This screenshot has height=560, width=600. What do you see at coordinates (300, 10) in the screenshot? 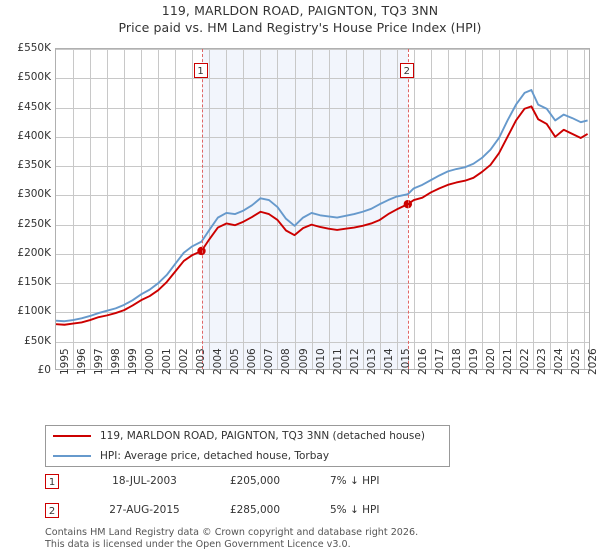
I see `title-line-1: 119, MARLDON ROAD, PAIGNTON, TQ3 3NN` at bounding box center [300, 10].